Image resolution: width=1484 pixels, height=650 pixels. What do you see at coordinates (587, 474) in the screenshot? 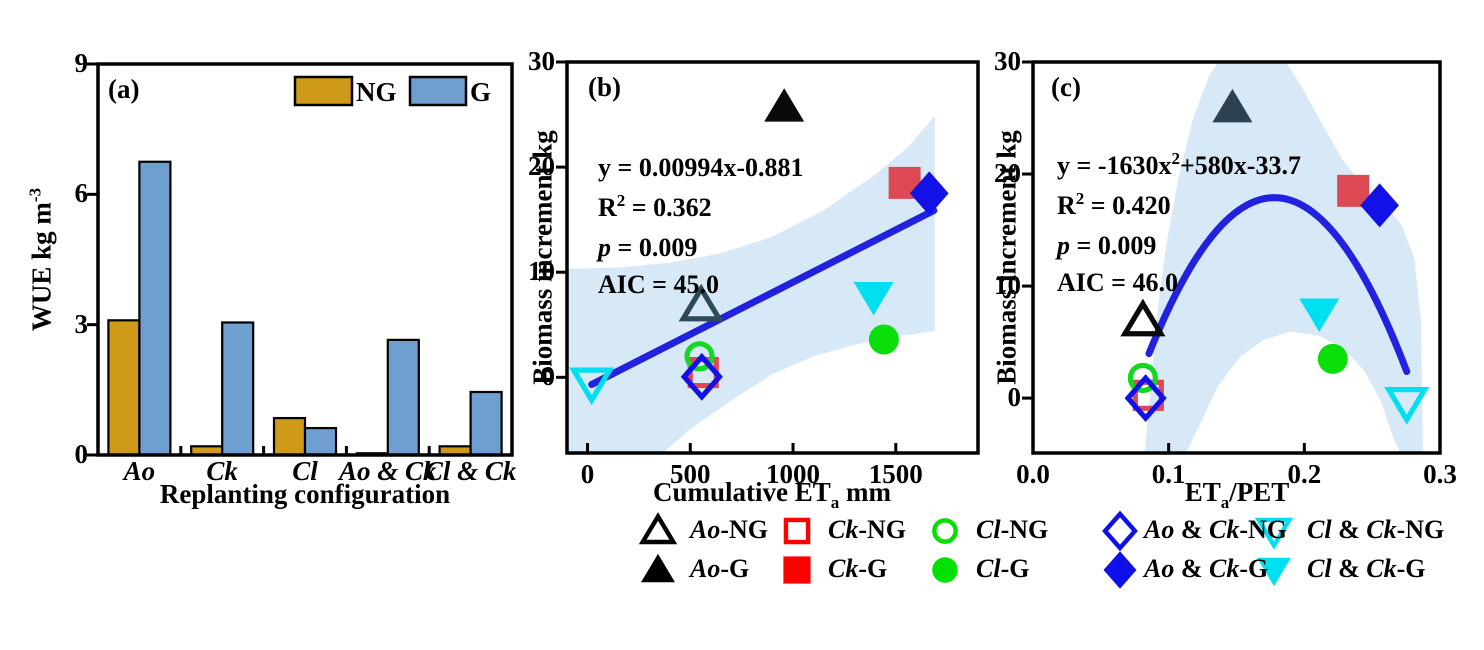
I see `x-tick-label: 0` at bounding box center [587, 474].